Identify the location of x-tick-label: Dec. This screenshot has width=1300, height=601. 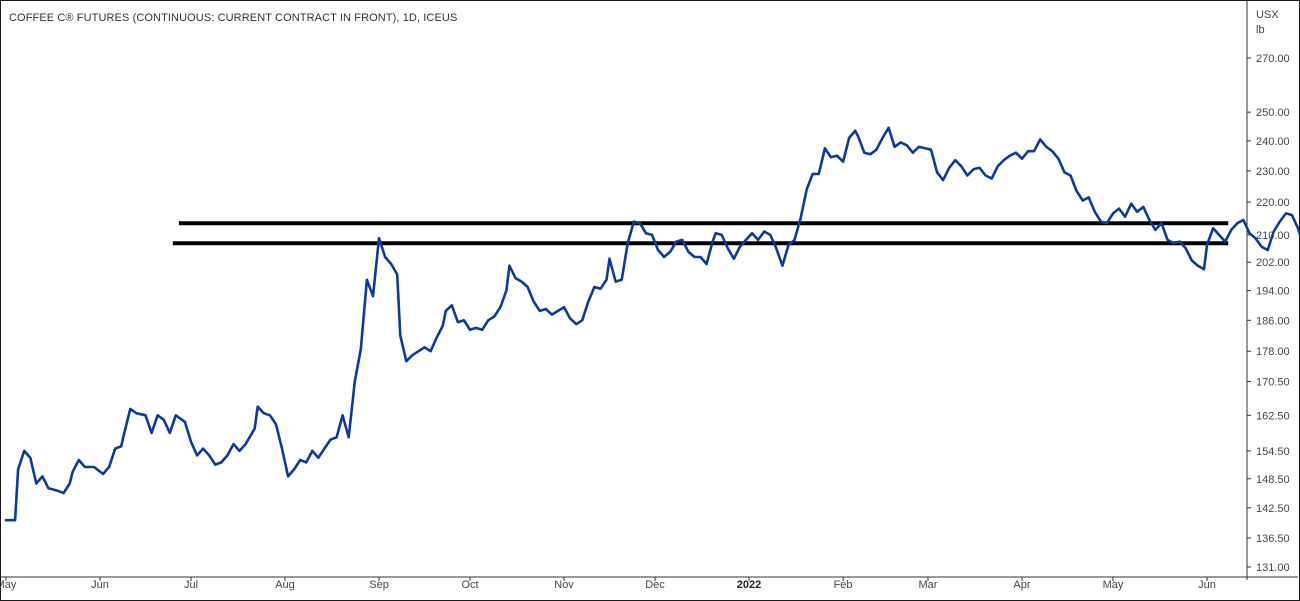
(655, 585).